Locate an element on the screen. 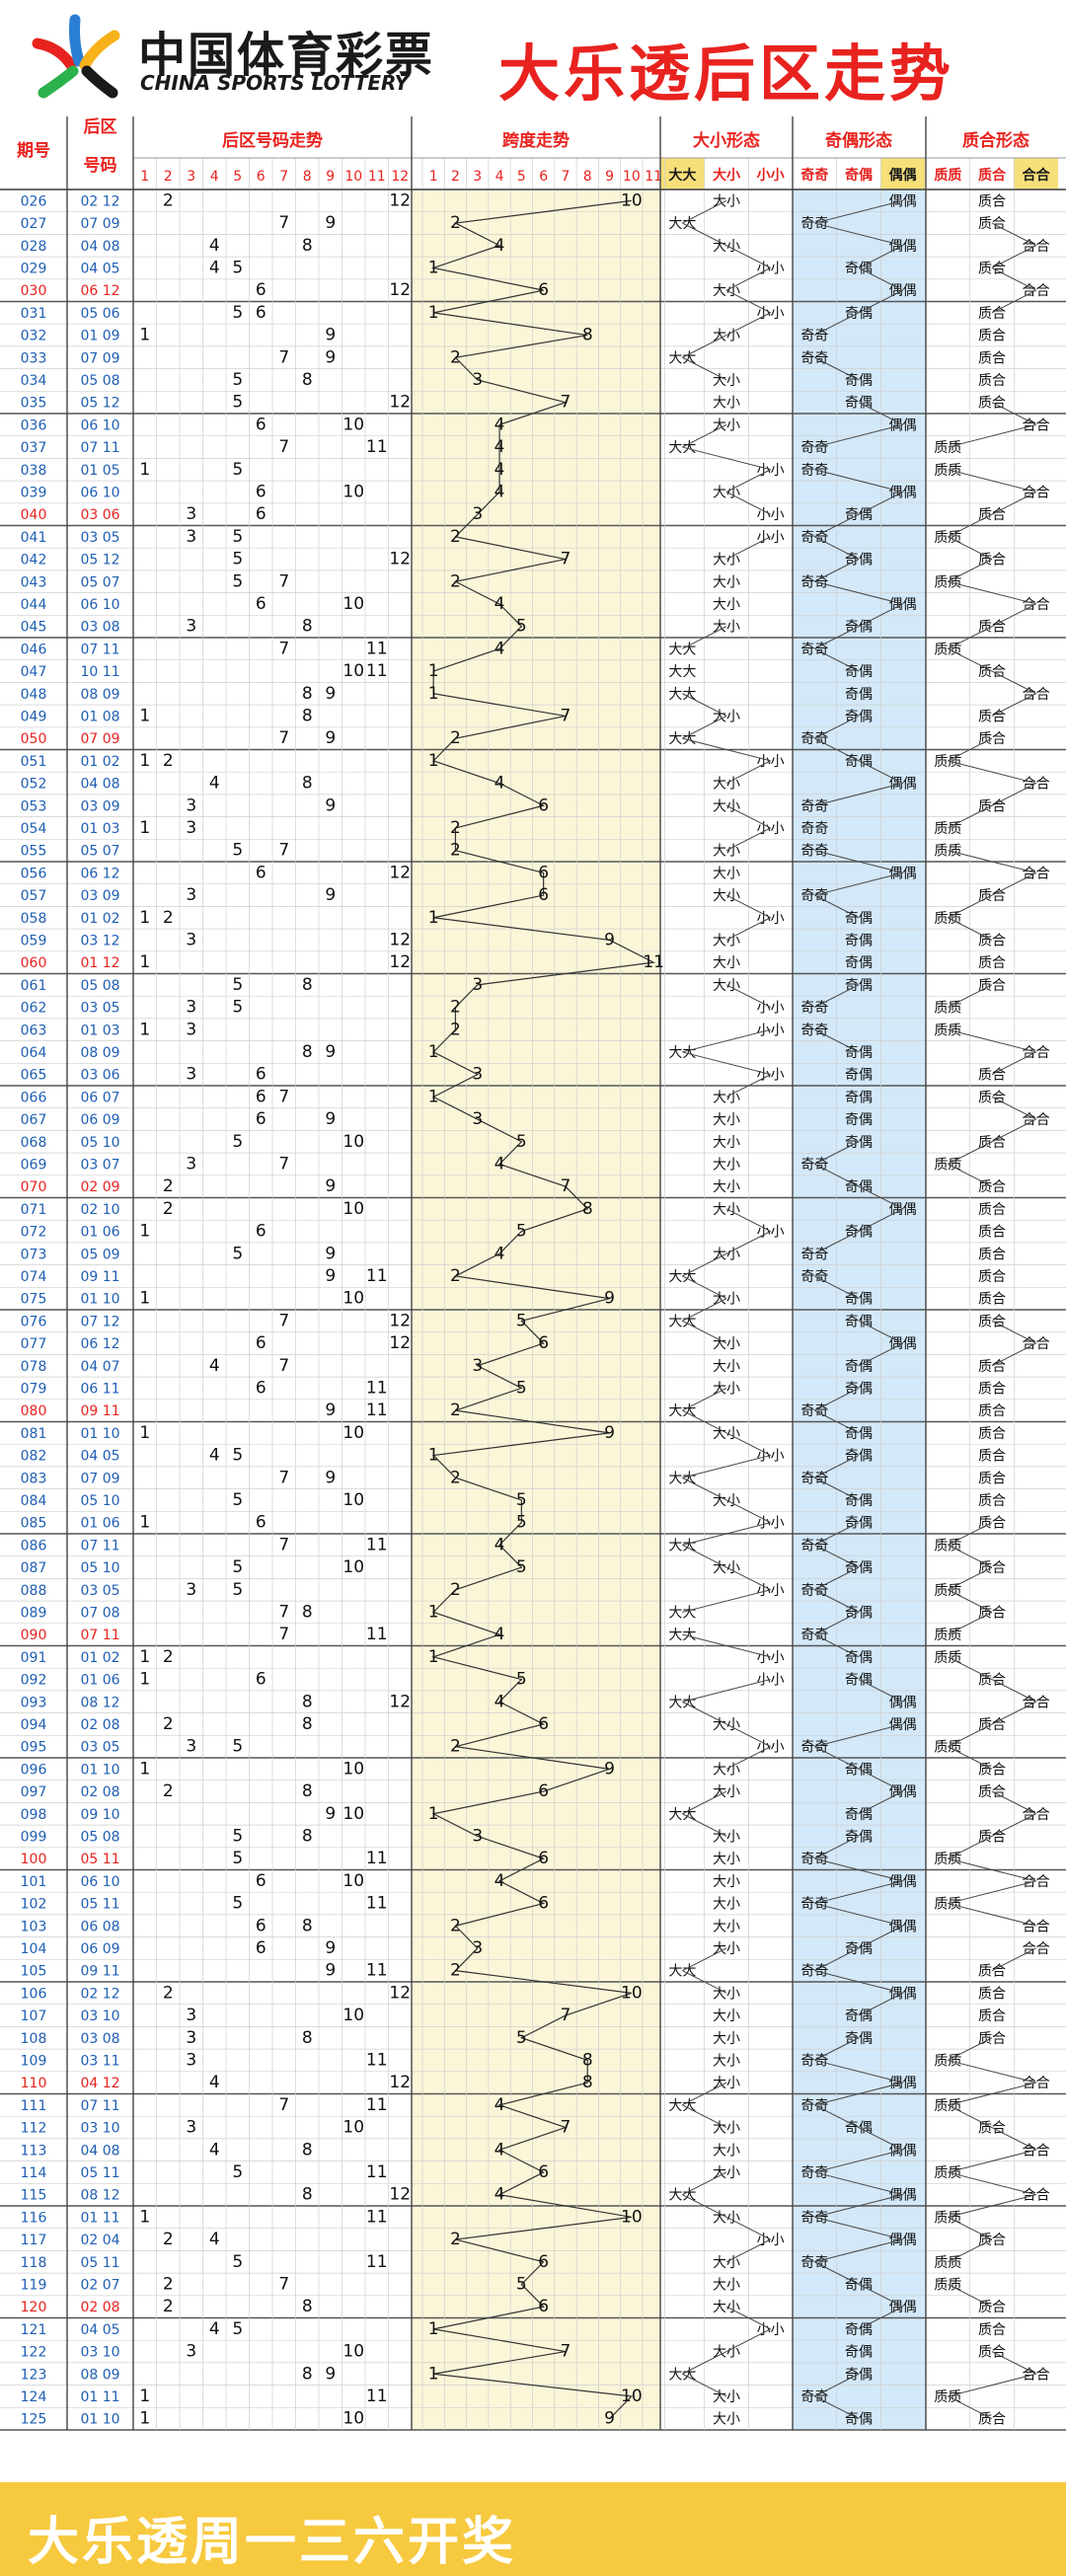  trend-col-header: 2 is located at coordinates (168, 177).